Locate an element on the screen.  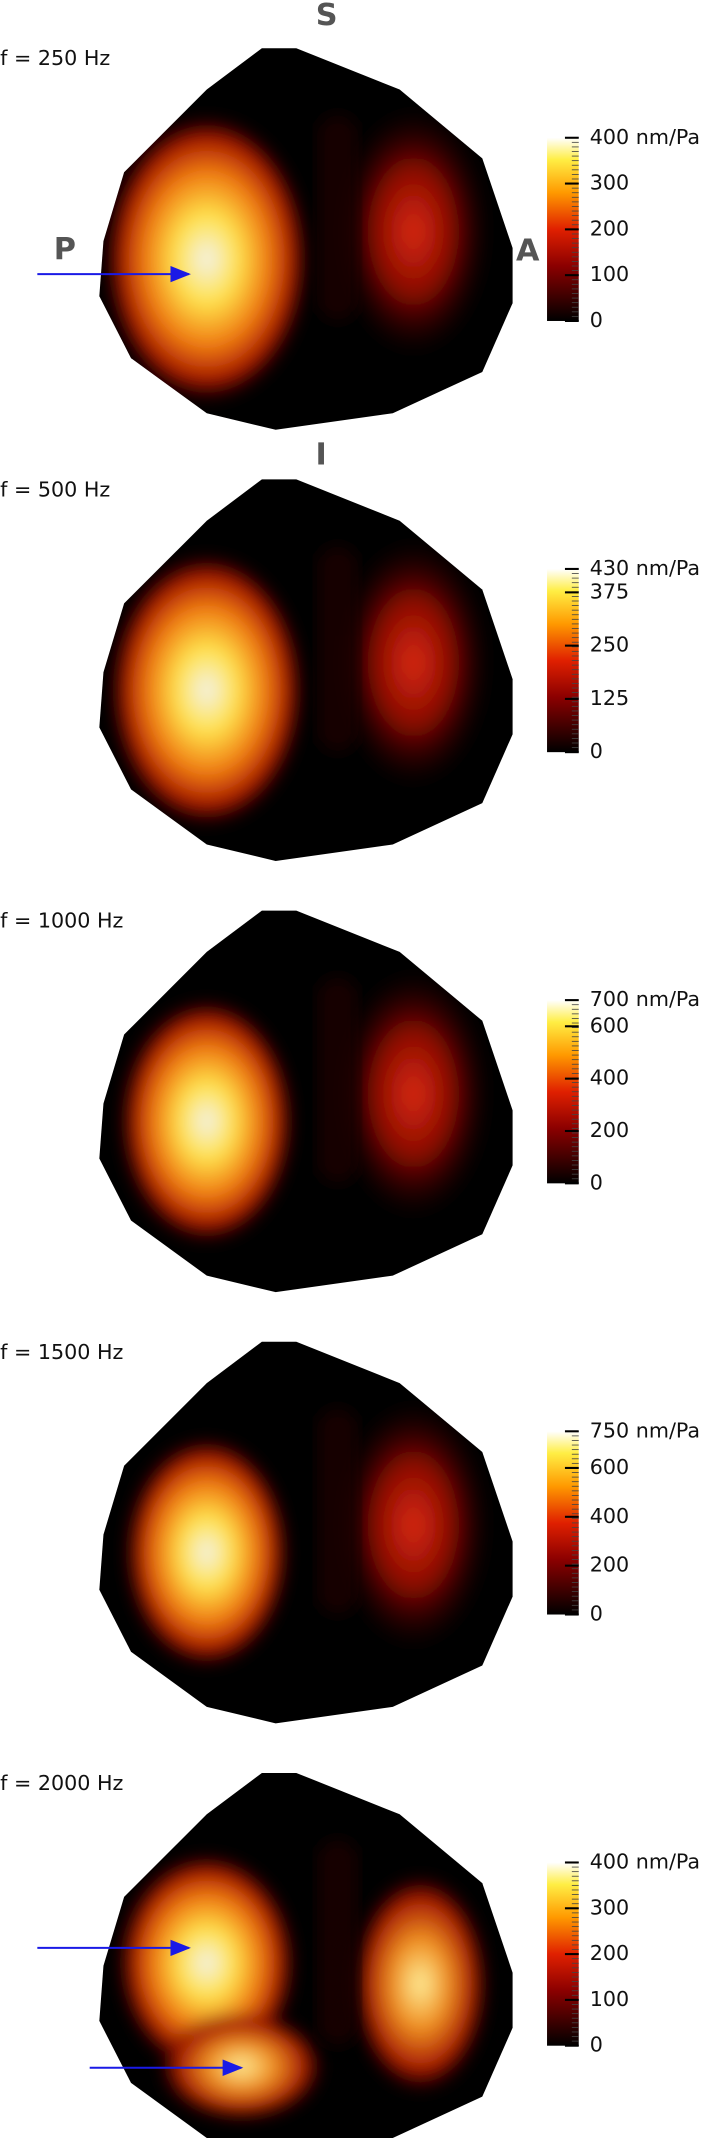
colorbar-tick-label: 430 nm/Pa is located at coordinates (645, 568).